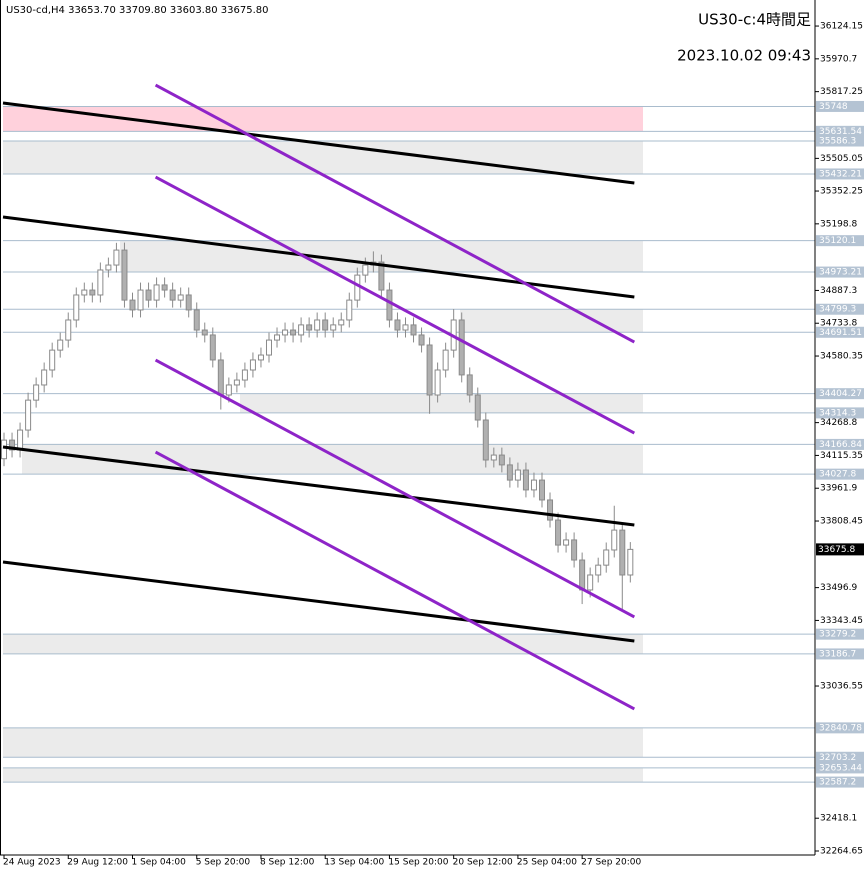 The height and width of the screenshot is (874, 866). What do you see at coordinates (840, 768) in the screenshot?
I see `level-label: 32653.44` at bounding box center [840, 768].